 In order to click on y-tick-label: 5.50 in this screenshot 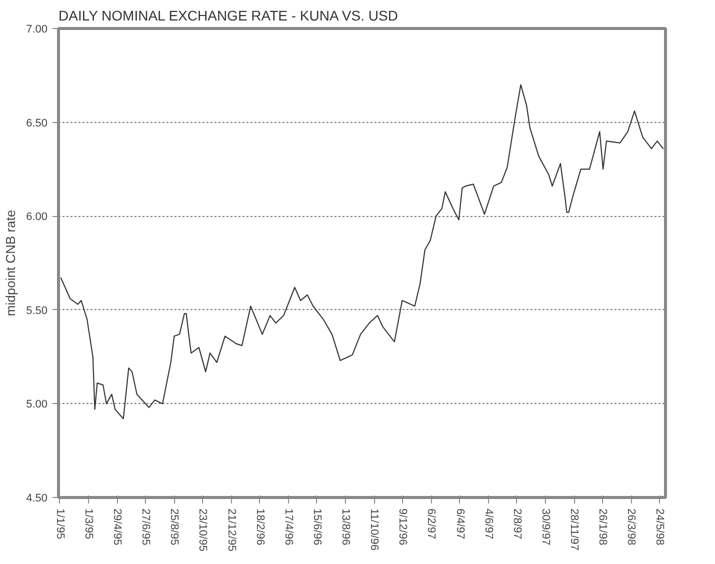, I will do `click(37, 310)`.